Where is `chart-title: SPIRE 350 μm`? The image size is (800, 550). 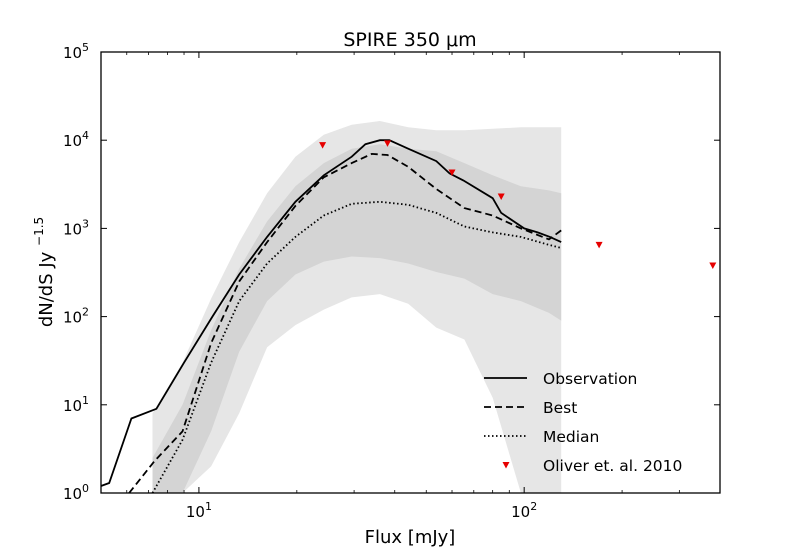 chart-title: SPIRE 350 μm is located at coordinates (409, 40).